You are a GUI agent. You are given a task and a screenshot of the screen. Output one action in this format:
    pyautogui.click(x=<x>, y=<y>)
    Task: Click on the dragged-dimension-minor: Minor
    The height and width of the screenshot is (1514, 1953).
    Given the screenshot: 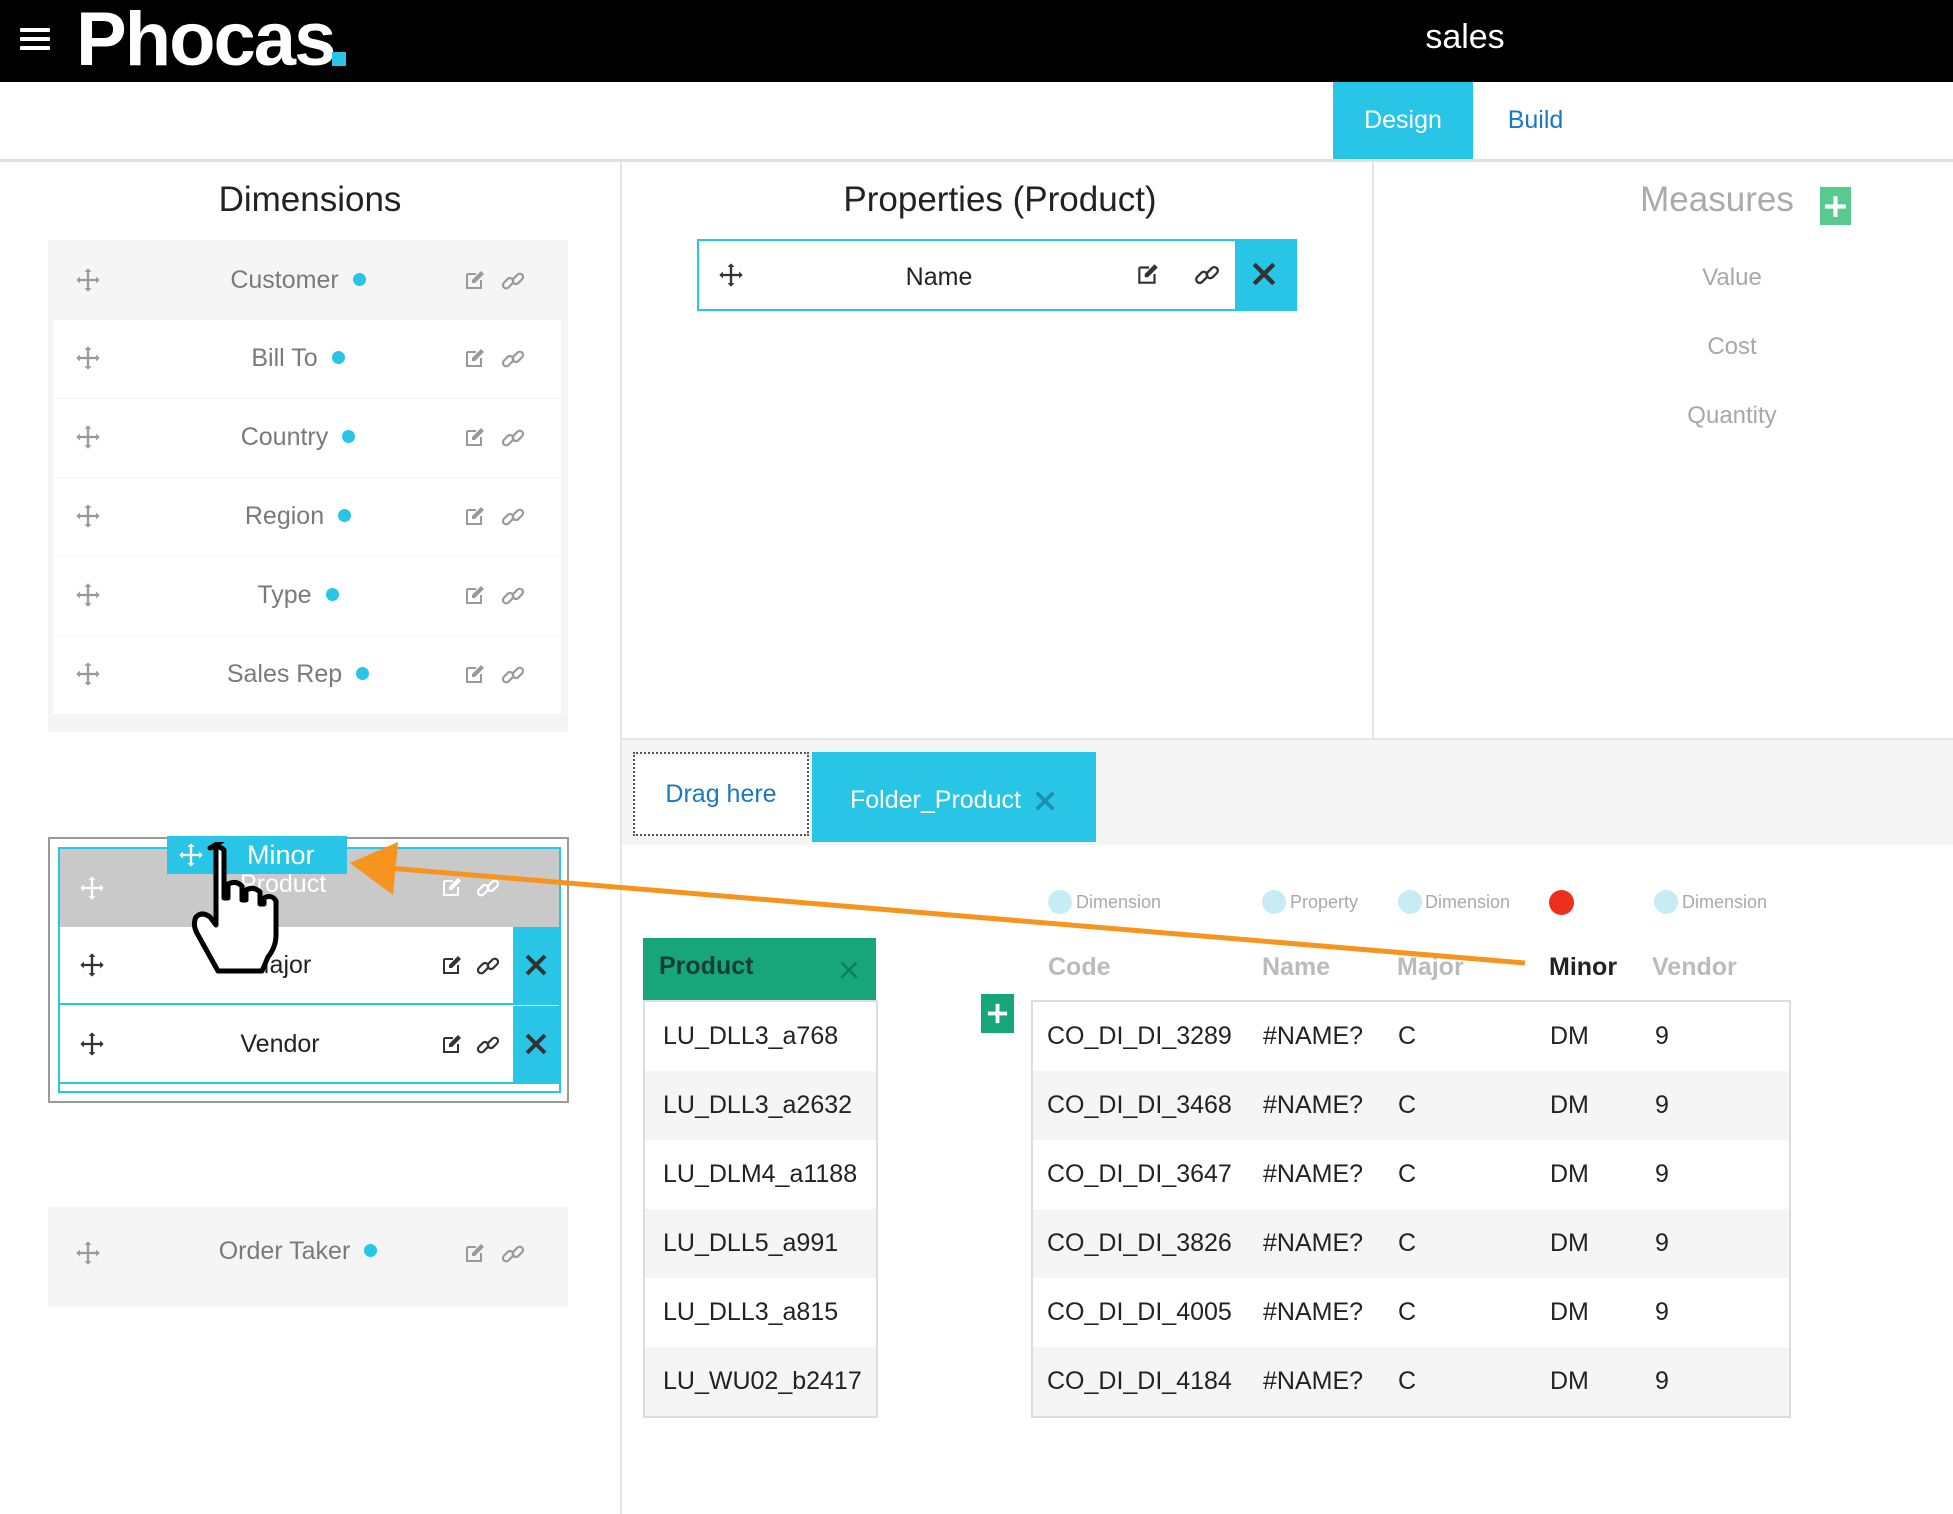 What is the action you would take?
    pyautogui.click(x=257, y=855)
    